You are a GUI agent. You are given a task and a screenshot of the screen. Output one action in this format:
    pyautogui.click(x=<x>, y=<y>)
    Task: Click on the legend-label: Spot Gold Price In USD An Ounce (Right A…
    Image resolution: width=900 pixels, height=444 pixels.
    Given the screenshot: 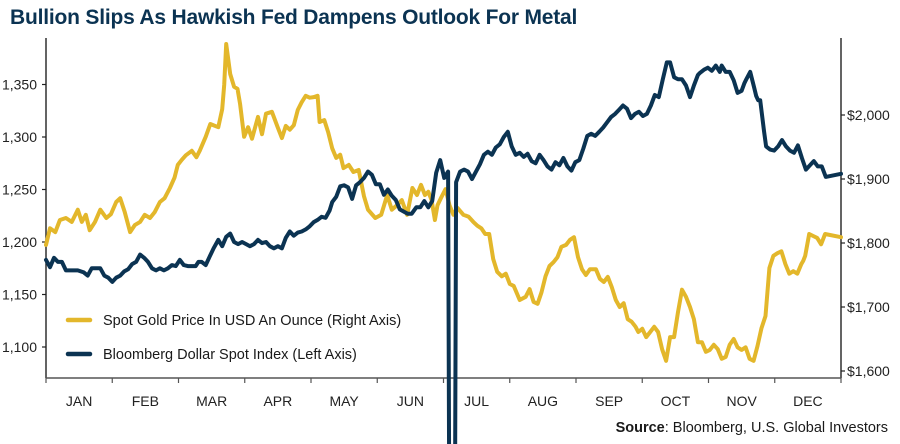 What is the action you would take?
    pyautogui.click(x=252, y=321)
    